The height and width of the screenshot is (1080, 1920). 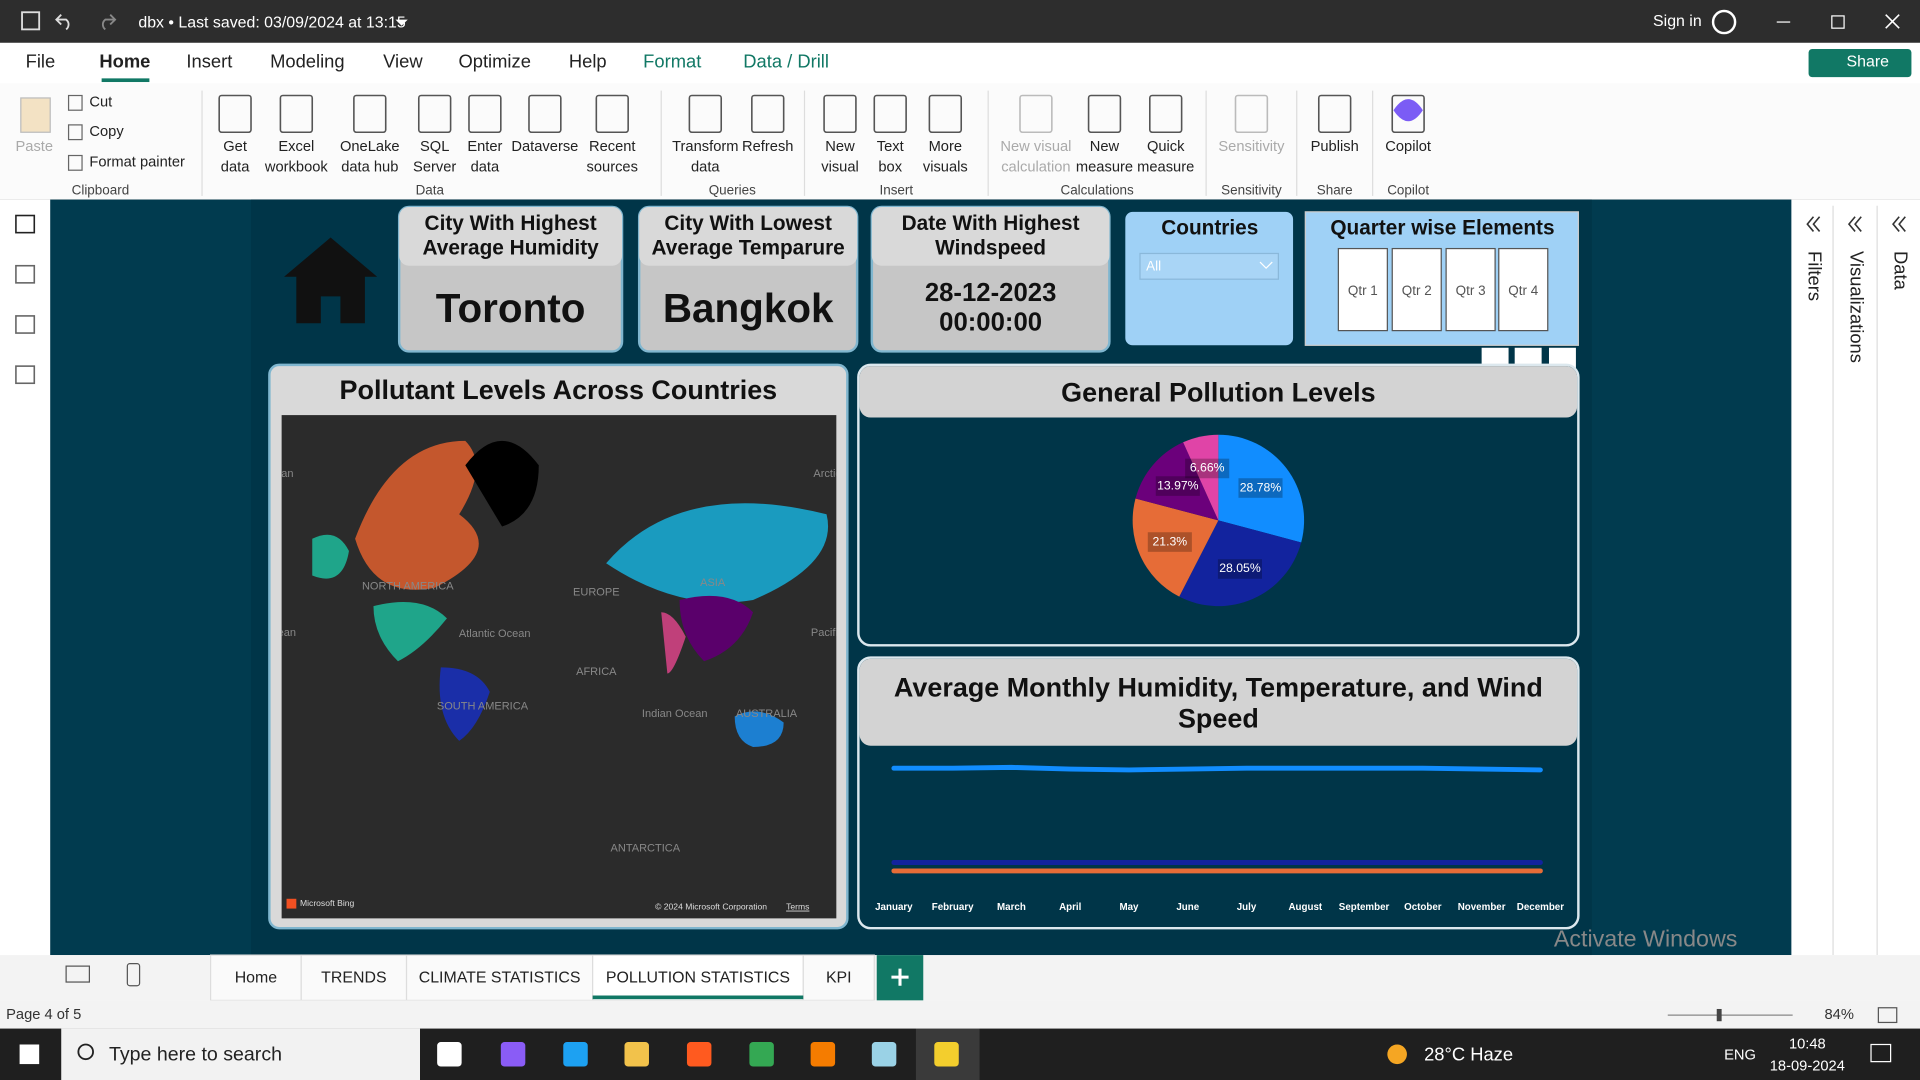 What do you see at coordinates (1335, 147) in the screenshot?
I see `ribbon-button-label: Publish` at bounding box center [1335, 147].